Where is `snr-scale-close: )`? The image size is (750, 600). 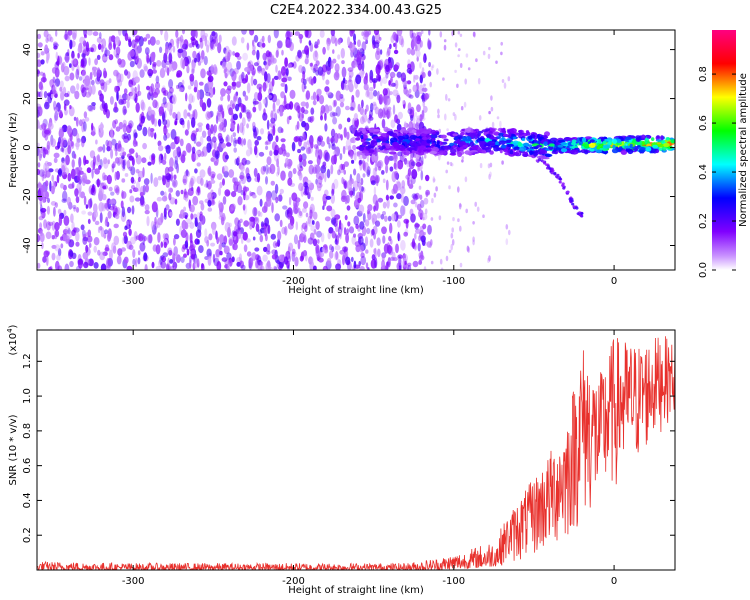
snr-scale-close: ) is located at coordinates (13, 326).